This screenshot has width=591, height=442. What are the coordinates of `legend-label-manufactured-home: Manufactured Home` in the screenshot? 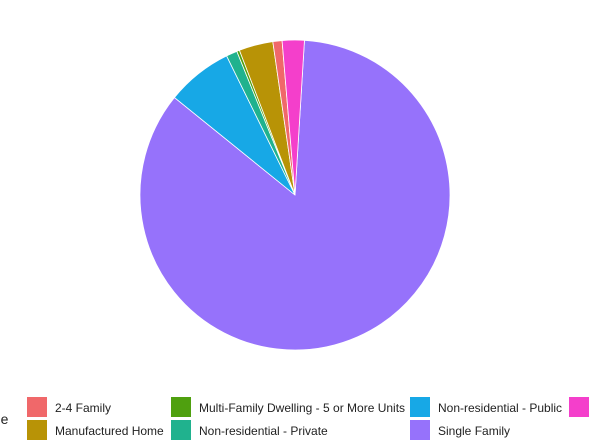 It's located at (109, 431).